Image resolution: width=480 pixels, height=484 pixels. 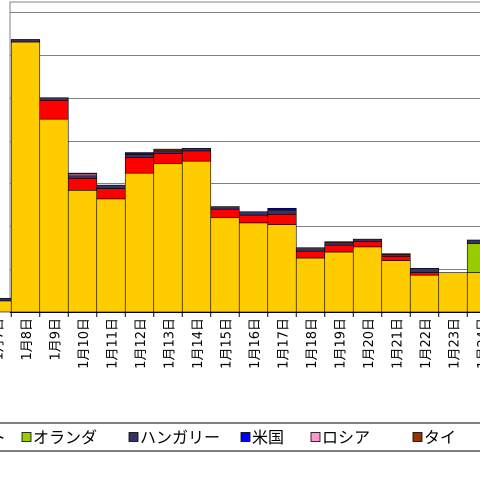 I want to click on x-tick-label: 1月15日, so click(x=227, y=343).